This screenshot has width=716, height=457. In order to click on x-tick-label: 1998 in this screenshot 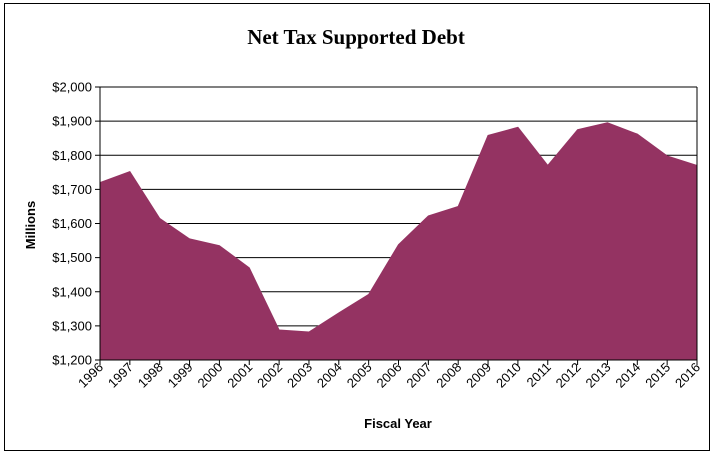, I will do `click(150, 375)`.